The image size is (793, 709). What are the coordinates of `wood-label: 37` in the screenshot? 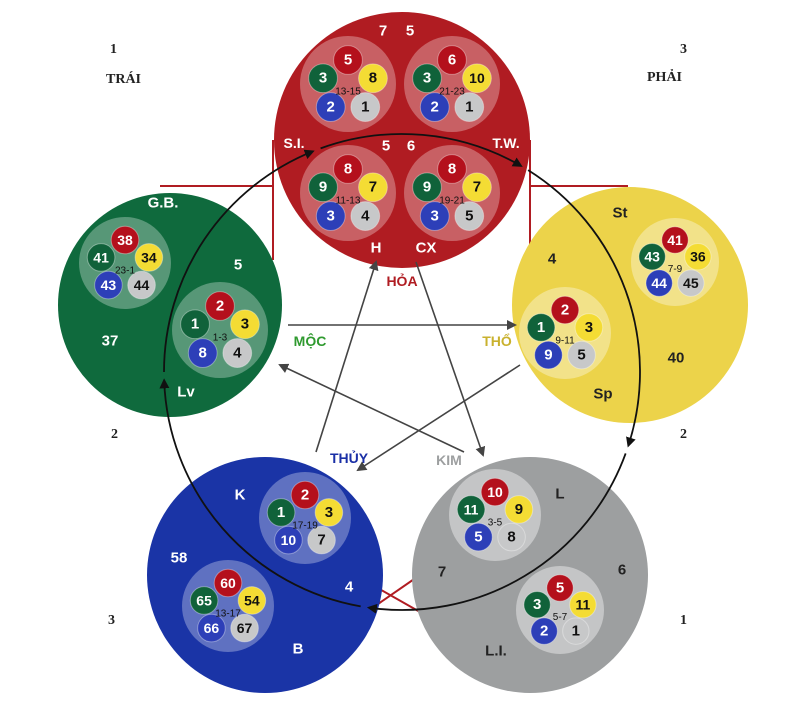 It's located at (110, 341).